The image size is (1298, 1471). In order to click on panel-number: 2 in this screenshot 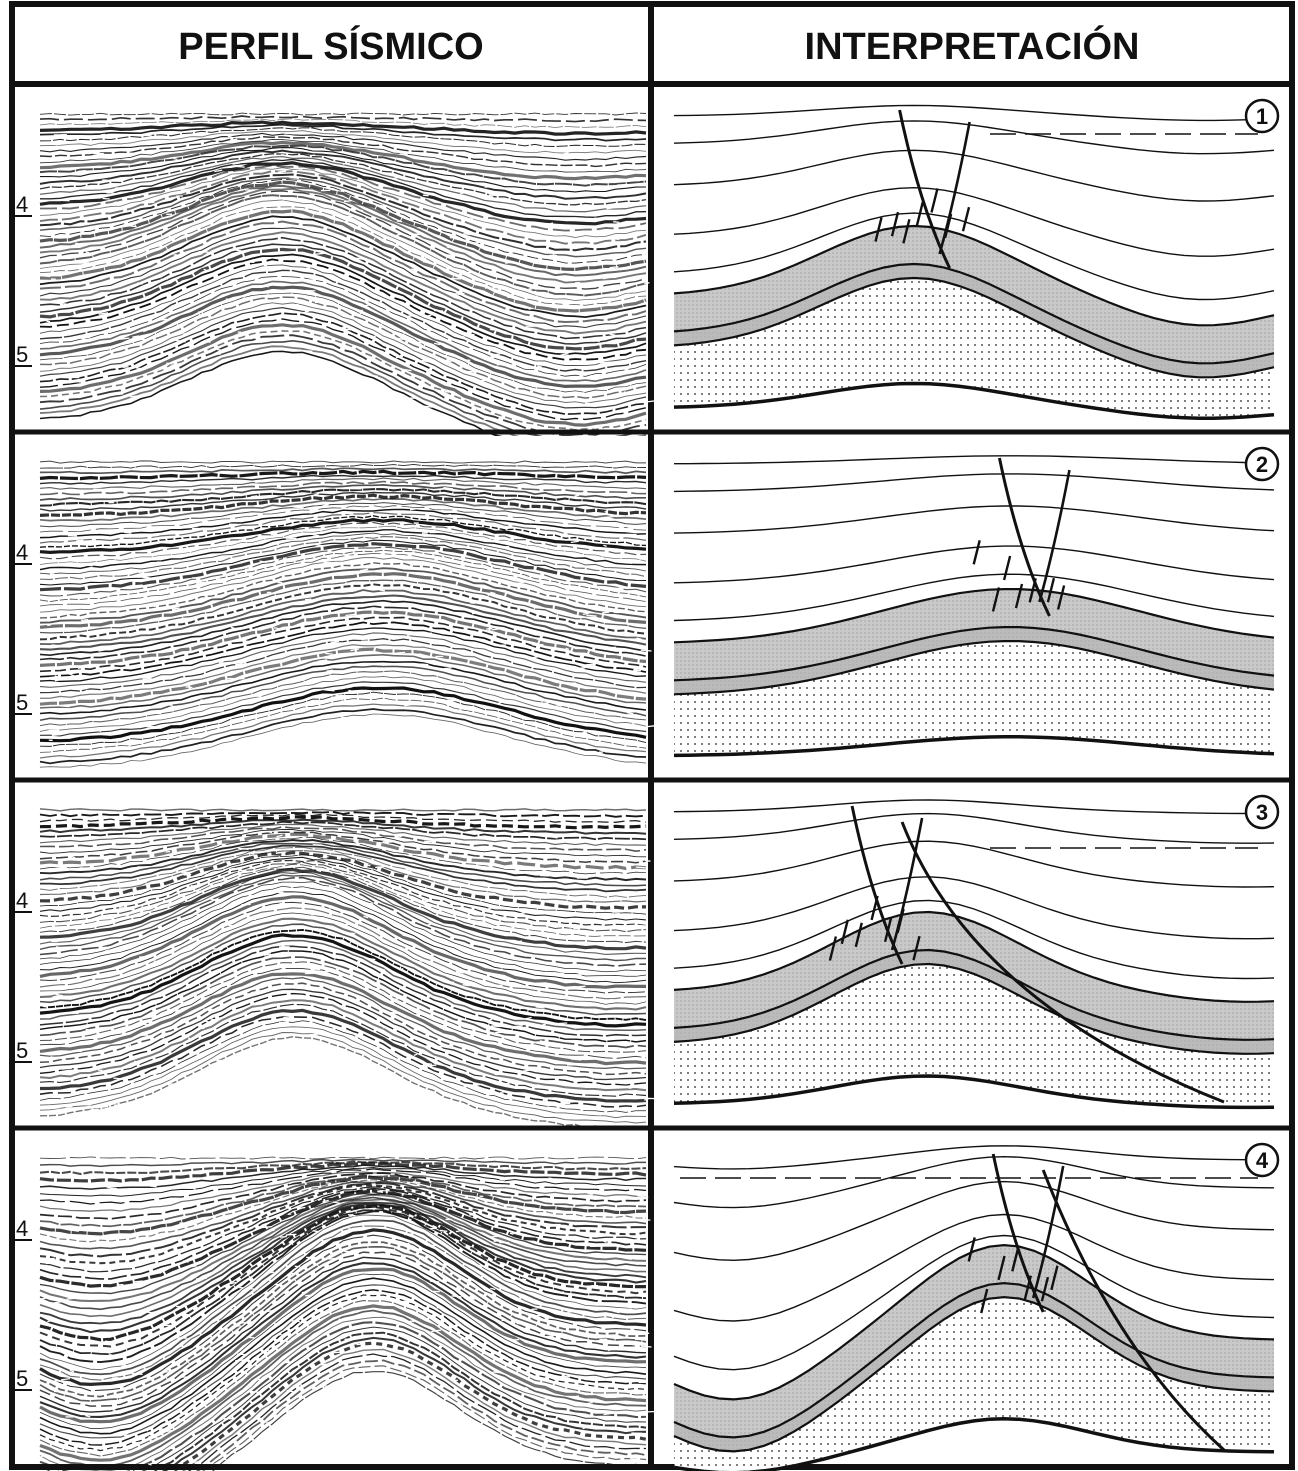, I will do `click(1262, 464)`.